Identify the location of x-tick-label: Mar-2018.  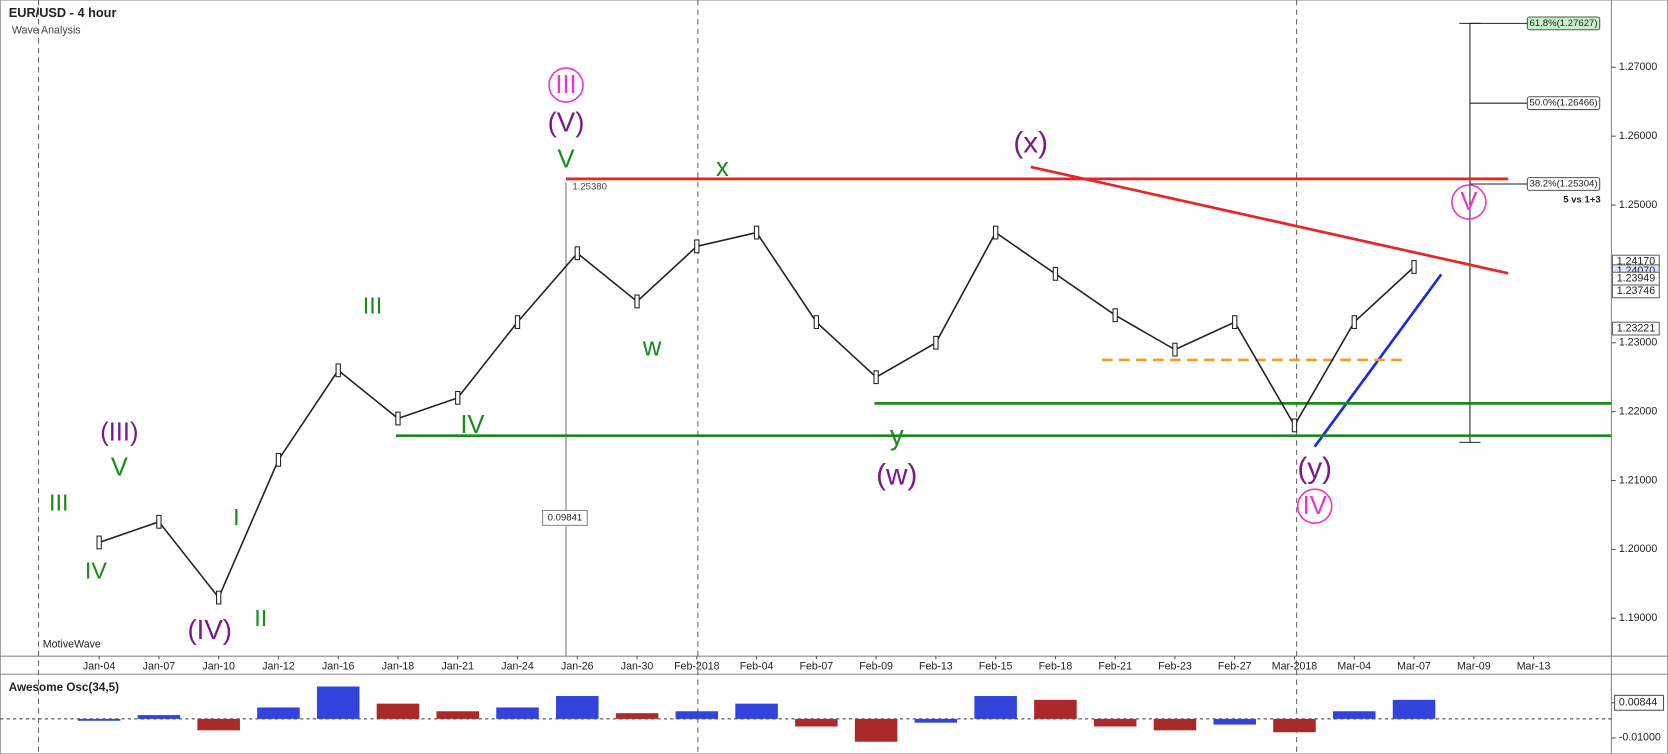
(1295, 667).